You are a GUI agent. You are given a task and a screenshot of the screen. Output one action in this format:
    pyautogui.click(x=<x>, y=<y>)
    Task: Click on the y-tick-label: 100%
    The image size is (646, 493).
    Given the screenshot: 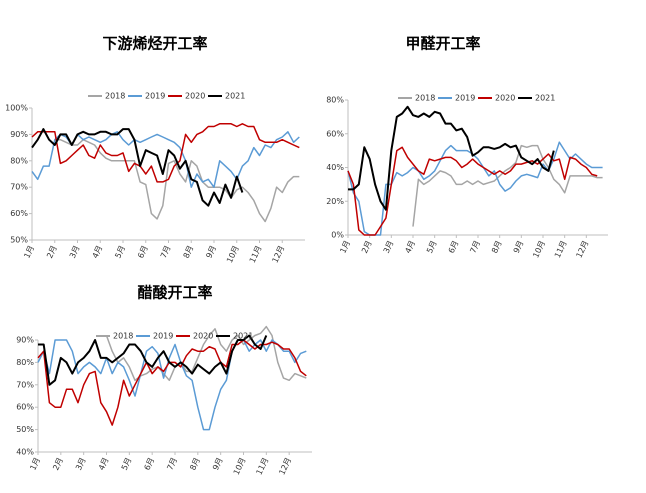 What is the action you would take?
    pyautogui.click(x=16, y=108)
    